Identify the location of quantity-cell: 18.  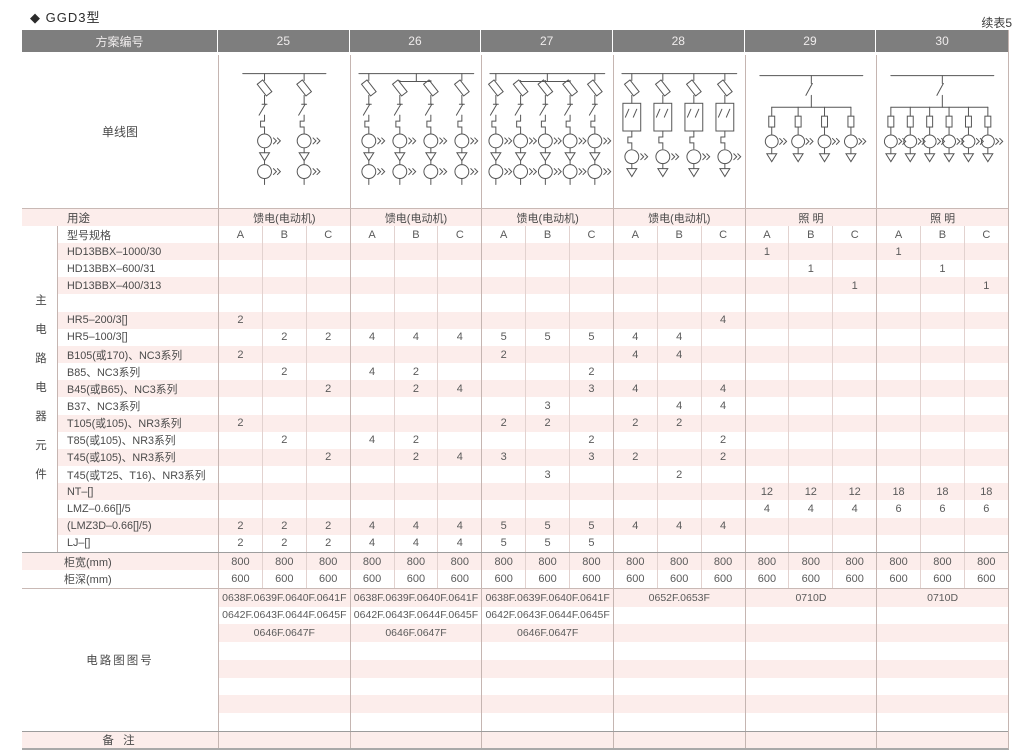
(898, 492).